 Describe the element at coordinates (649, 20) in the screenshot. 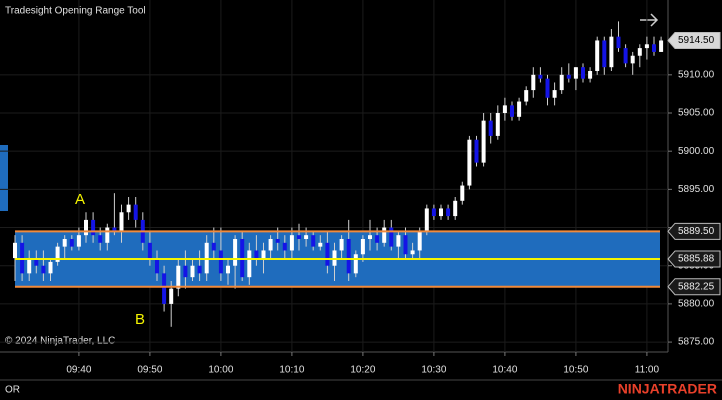

I see `scroll-arrow` at that location.